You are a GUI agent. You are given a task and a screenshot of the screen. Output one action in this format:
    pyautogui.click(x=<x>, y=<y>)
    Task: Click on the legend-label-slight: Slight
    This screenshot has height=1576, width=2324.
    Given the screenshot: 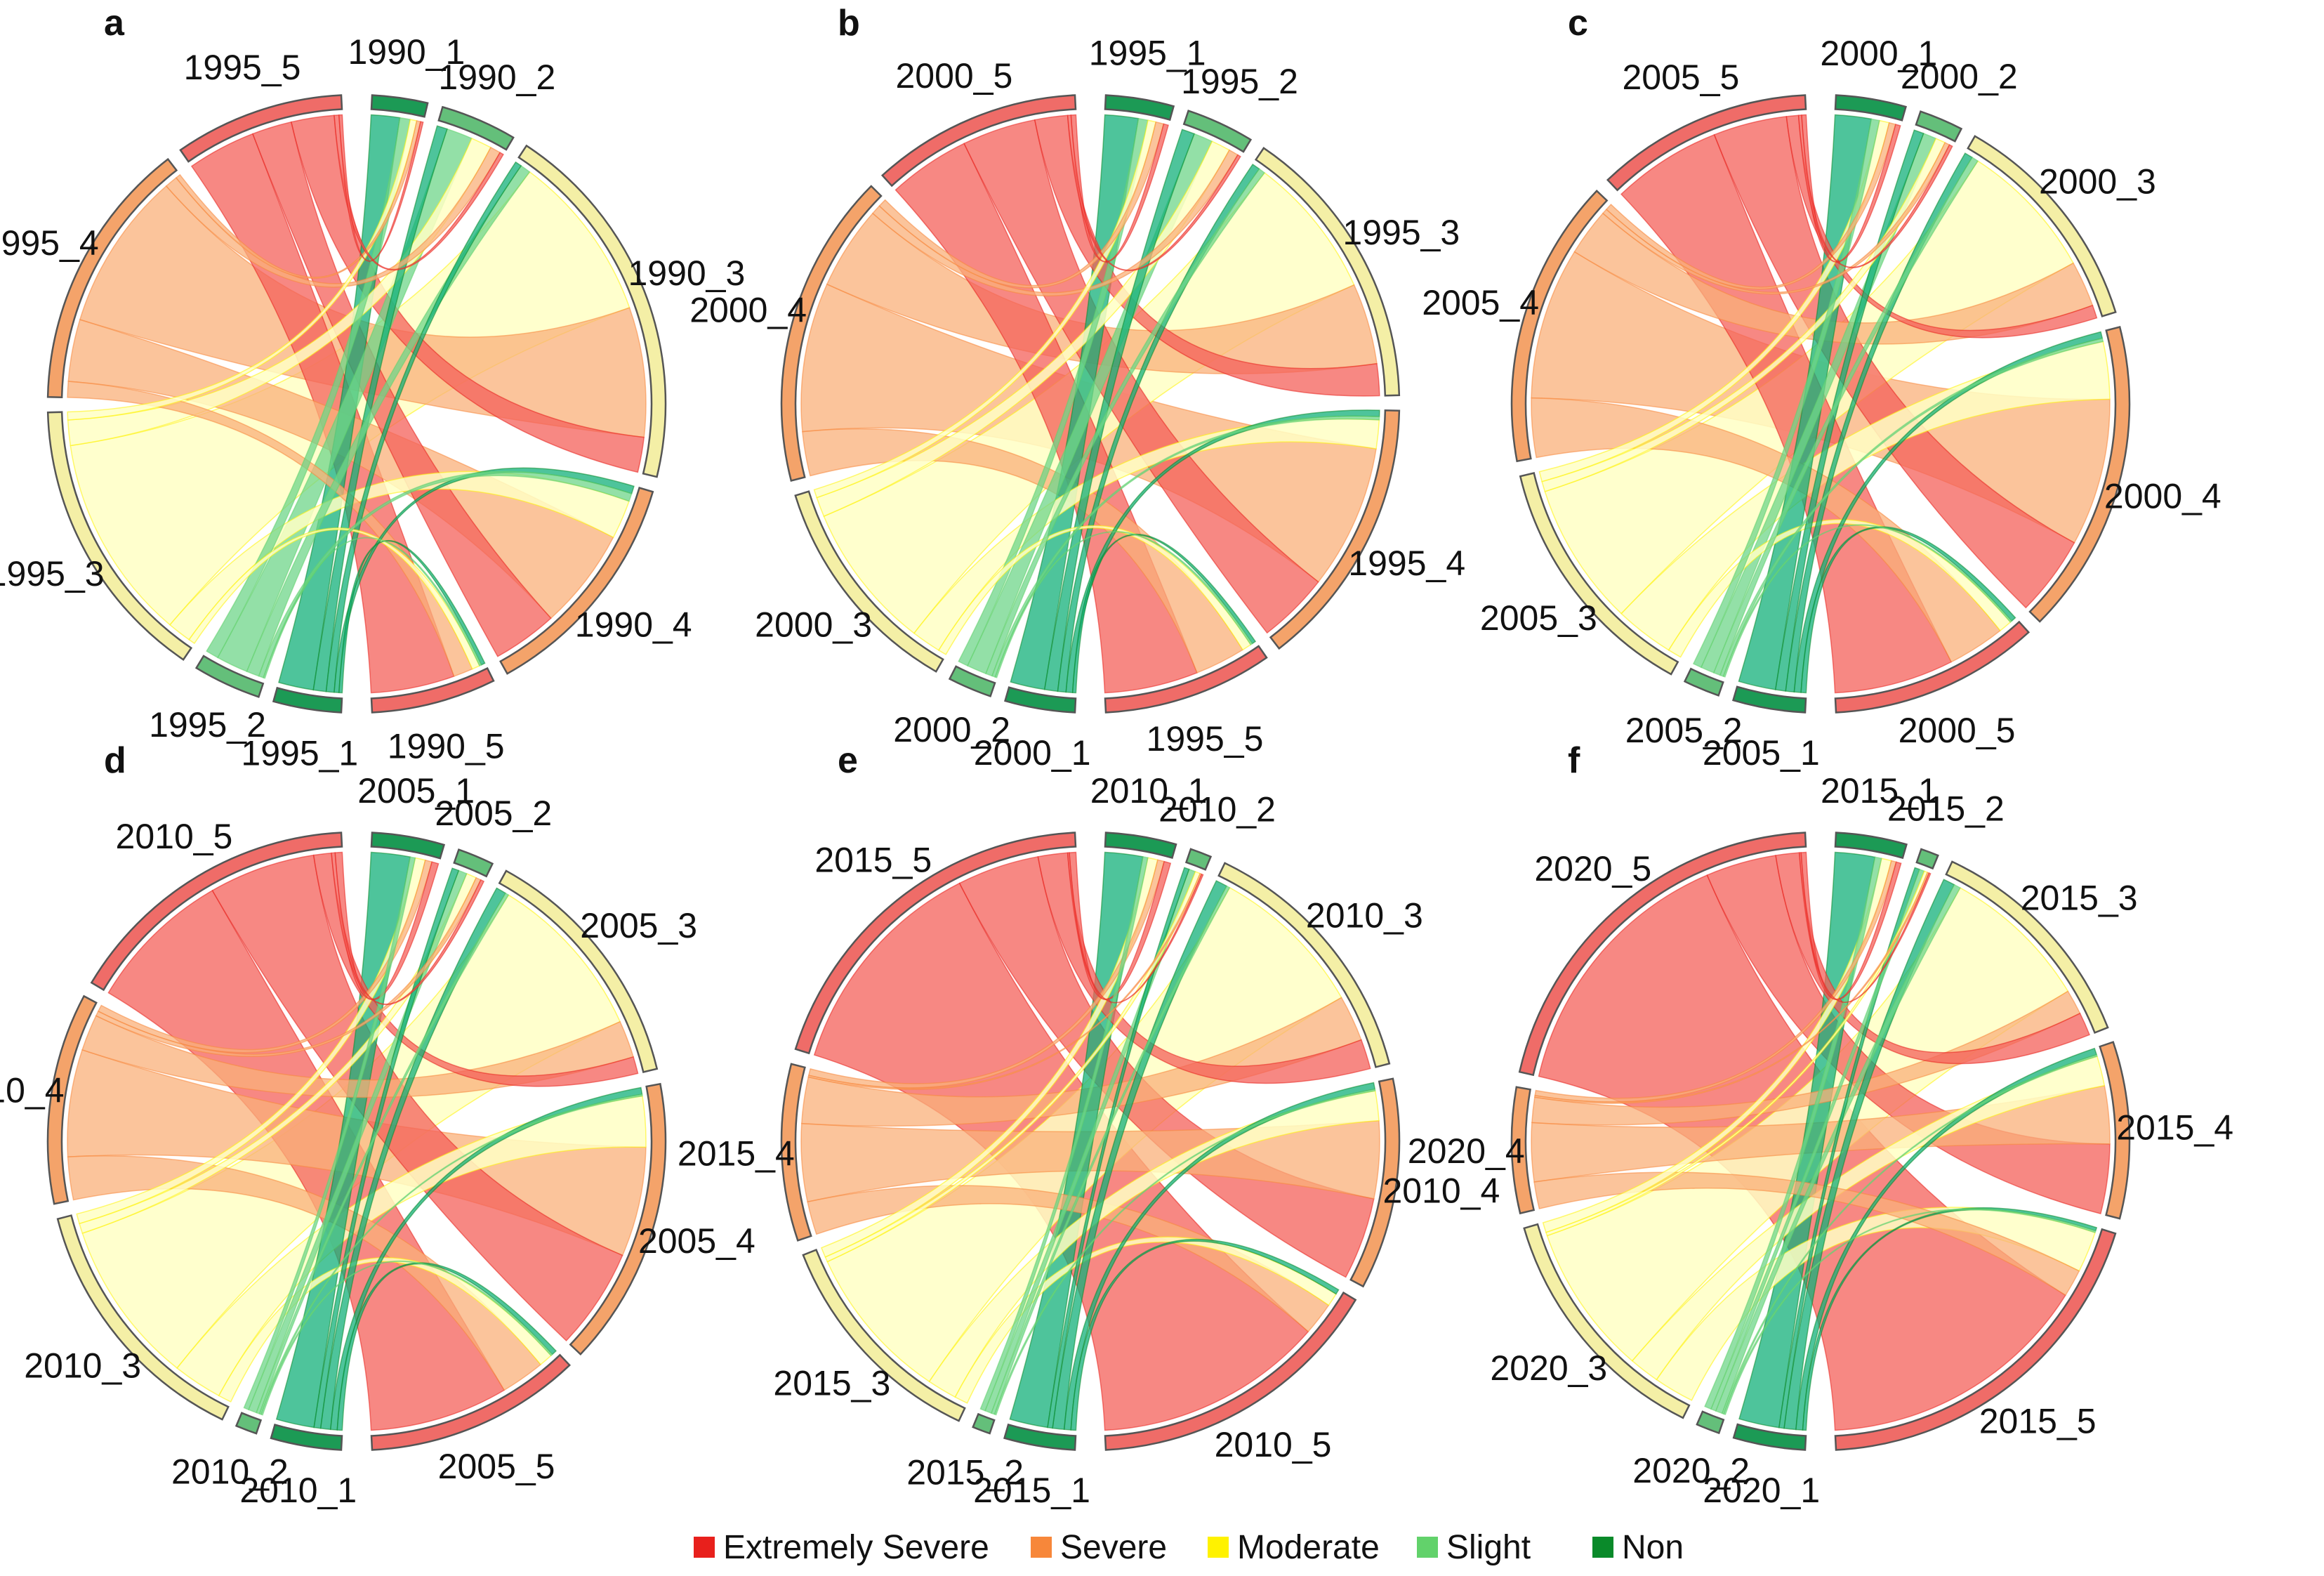 What is the action you would take?
    pyautogui.click(x=1488, y=1547)
    